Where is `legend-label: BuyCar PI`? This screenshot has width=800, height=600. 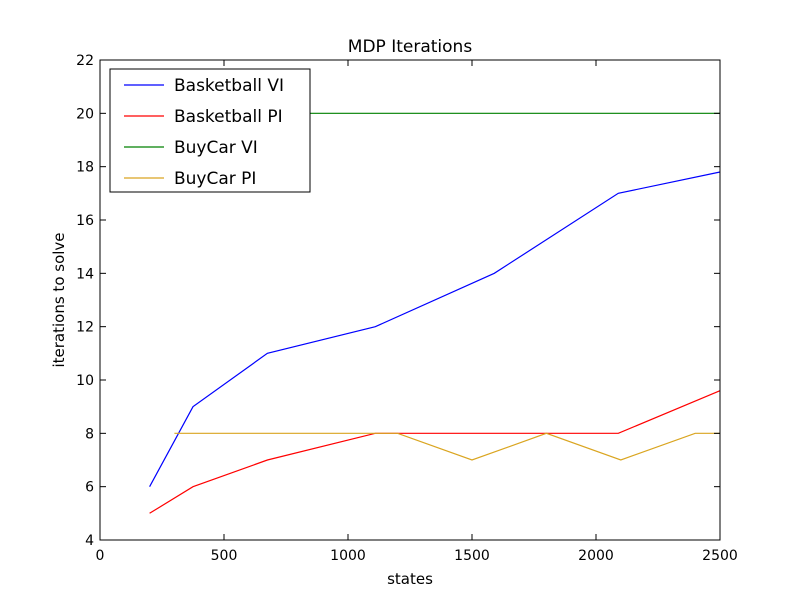 legend-label: BuyCar PI is located at coordinates (215, 179).